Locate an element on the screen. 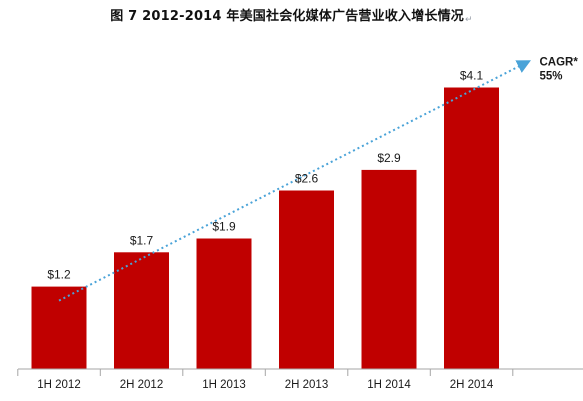 The height and width of the screenshot is (401, 583). return-mark: ↵ is located at coordinates (469, 20).